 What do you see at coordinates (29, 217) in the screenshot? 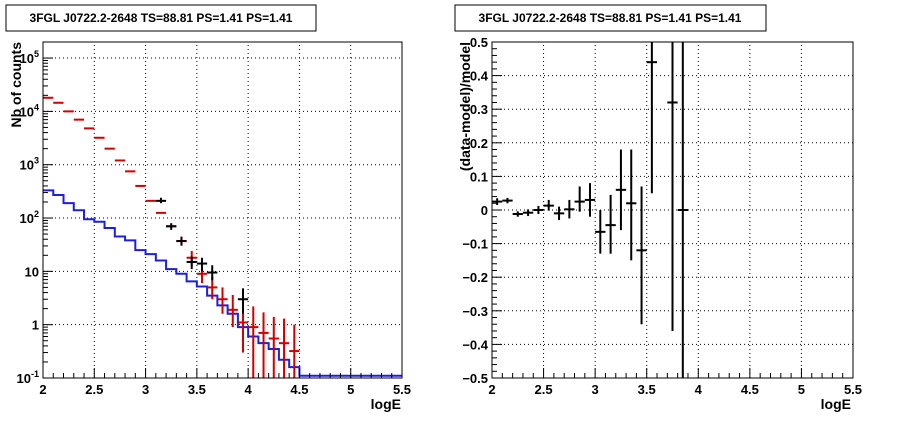
I see `left-y-tick-label: 10²` at bounding box center [29, 217].